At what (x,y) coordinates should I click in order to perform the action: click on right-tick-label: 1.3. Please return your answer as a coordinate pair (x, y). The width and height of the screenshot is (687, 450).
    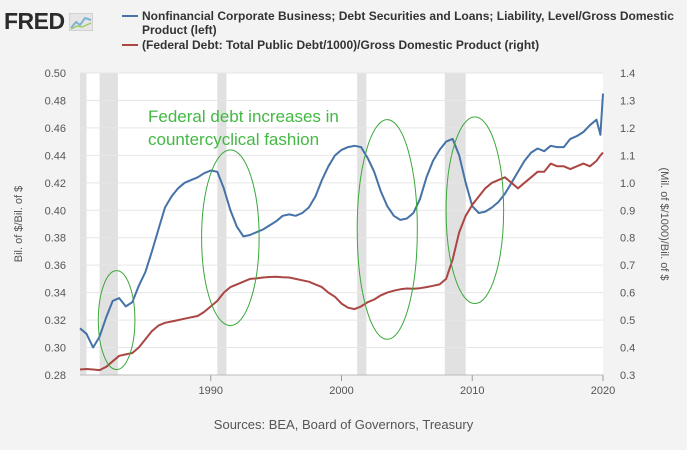
    Looking at the image, I should click on (627, 101).